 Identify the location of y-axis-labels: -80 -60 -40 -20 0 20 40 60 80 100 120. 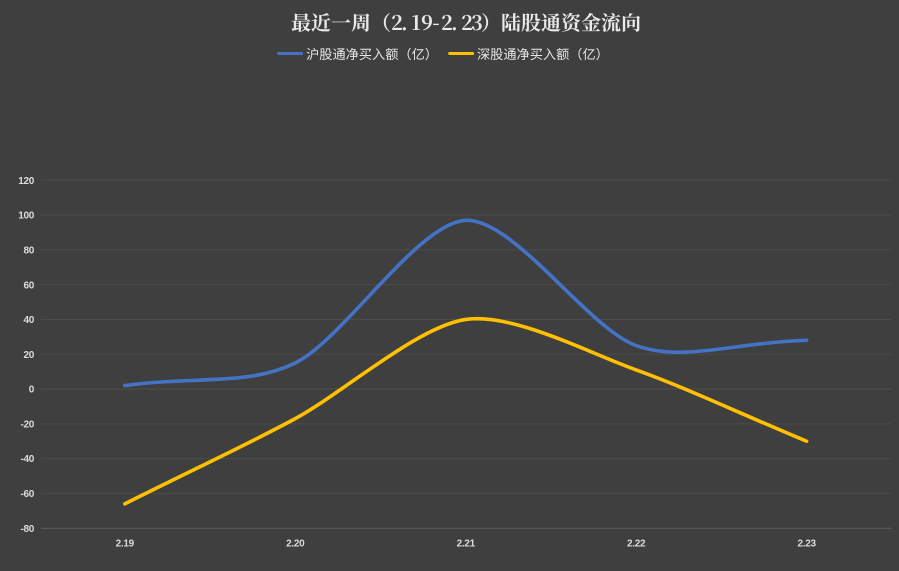
(26, 355).